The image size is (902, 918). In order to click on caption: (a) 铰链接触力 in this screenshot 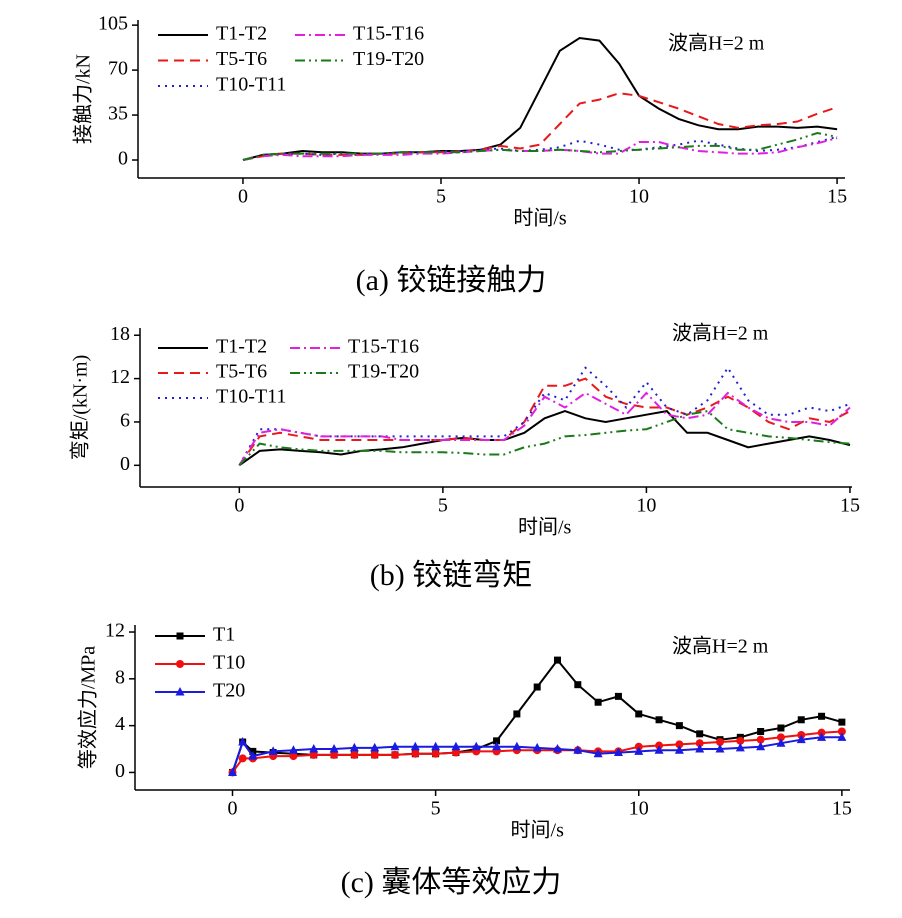, I will do `click(451, 280)`.